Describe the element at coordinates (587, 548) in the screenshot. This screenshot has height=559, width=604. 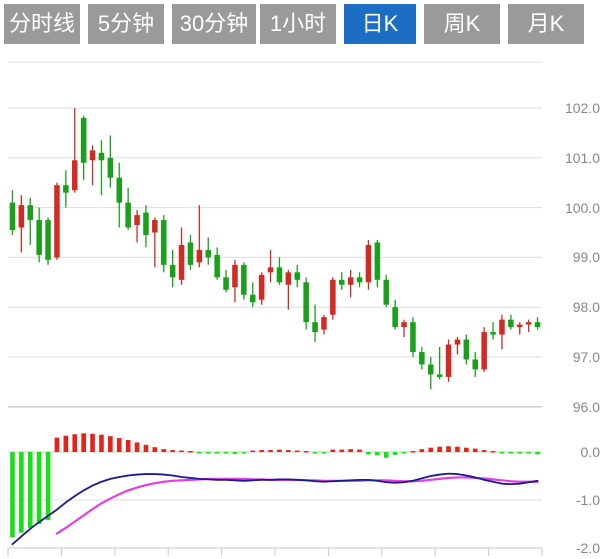
I see `macd-axis-label: -2.0` at that location.